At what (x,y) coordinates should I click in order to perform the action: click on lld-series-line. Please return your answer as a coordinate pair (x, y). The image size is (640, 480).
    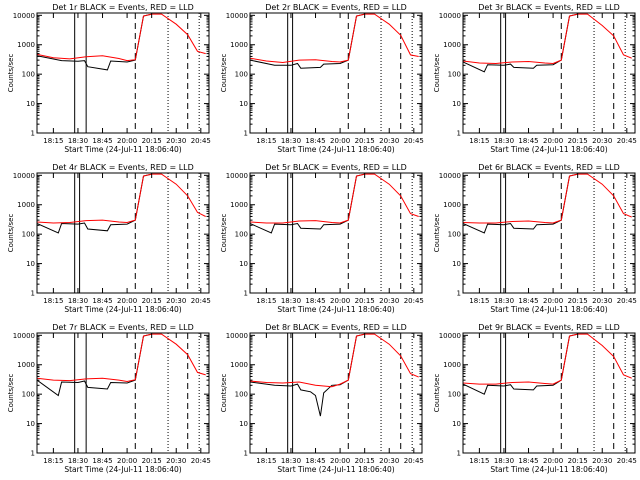
    Looking at the image, I should click on (547, 198).